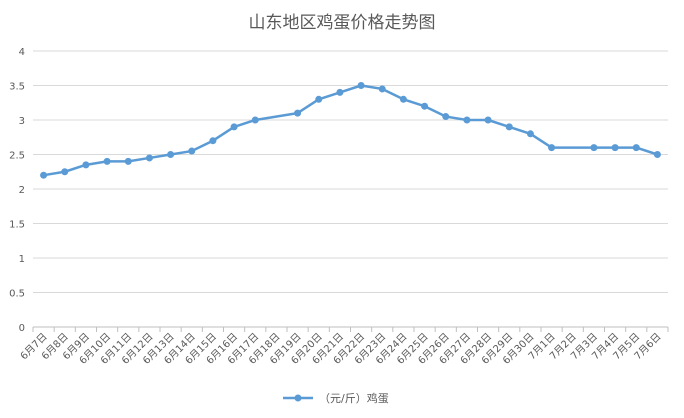  Describe the element at coordinates (22, 190) in the screenshot. I see `y-tick-label: 2` at that location.